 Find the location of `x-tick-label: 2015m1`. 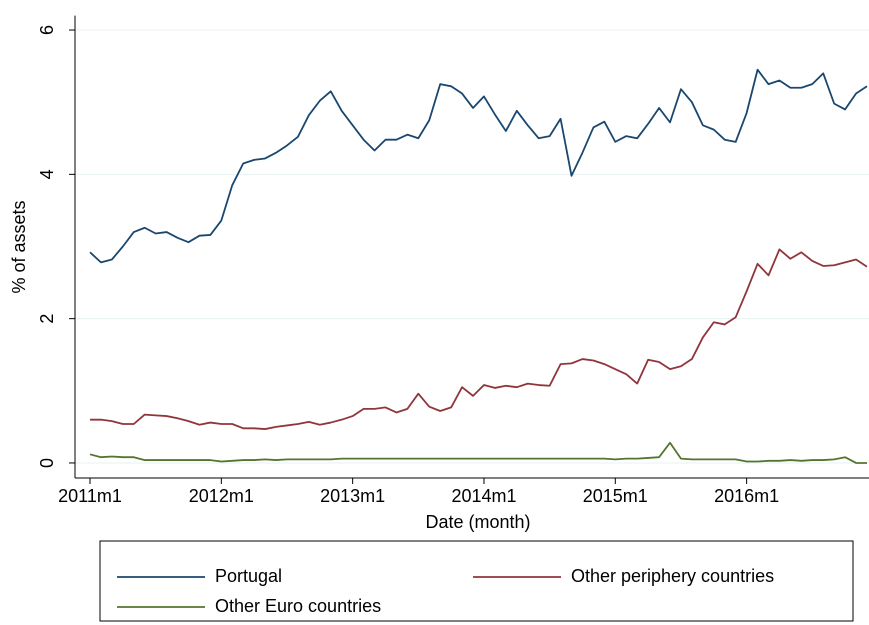

x-tick-label: 2015m1 is located at coordinates (615, 496).